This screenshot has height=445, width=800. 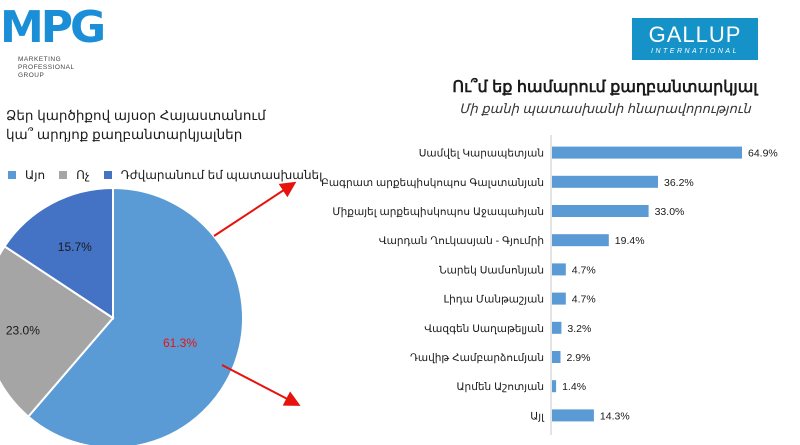 What do you see at coordinates (23, 331) in the screenshot?
I see `pie-value-label: 23.0%` at bounding box center [23, 331].